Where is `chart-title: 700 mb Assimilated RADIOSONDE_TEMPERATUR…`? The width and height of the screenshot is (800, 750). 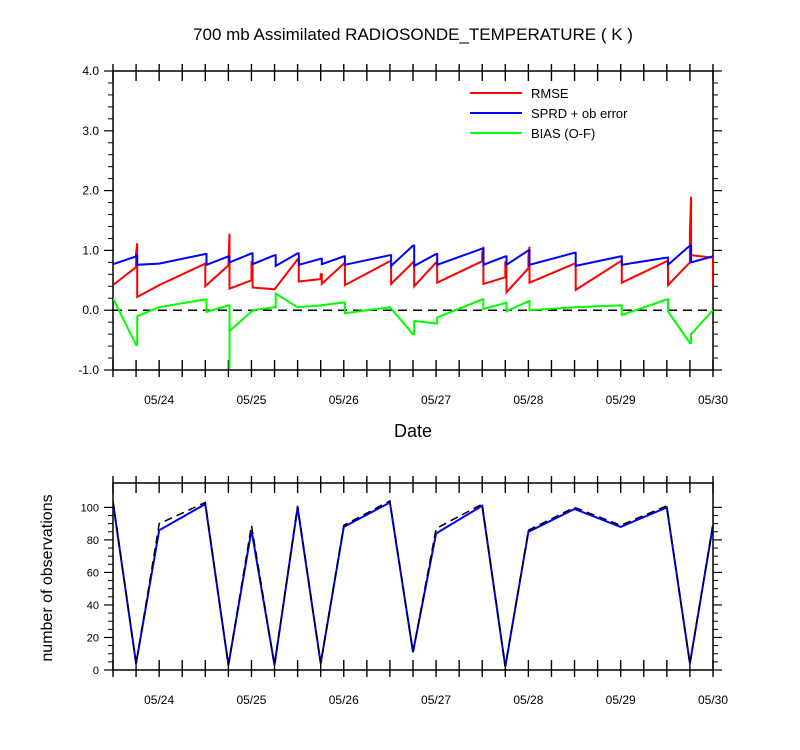
chart-title: 700 mb Assimilated RADIOSONDE_TEMPERATUR… is located at coordinates (413, 34).